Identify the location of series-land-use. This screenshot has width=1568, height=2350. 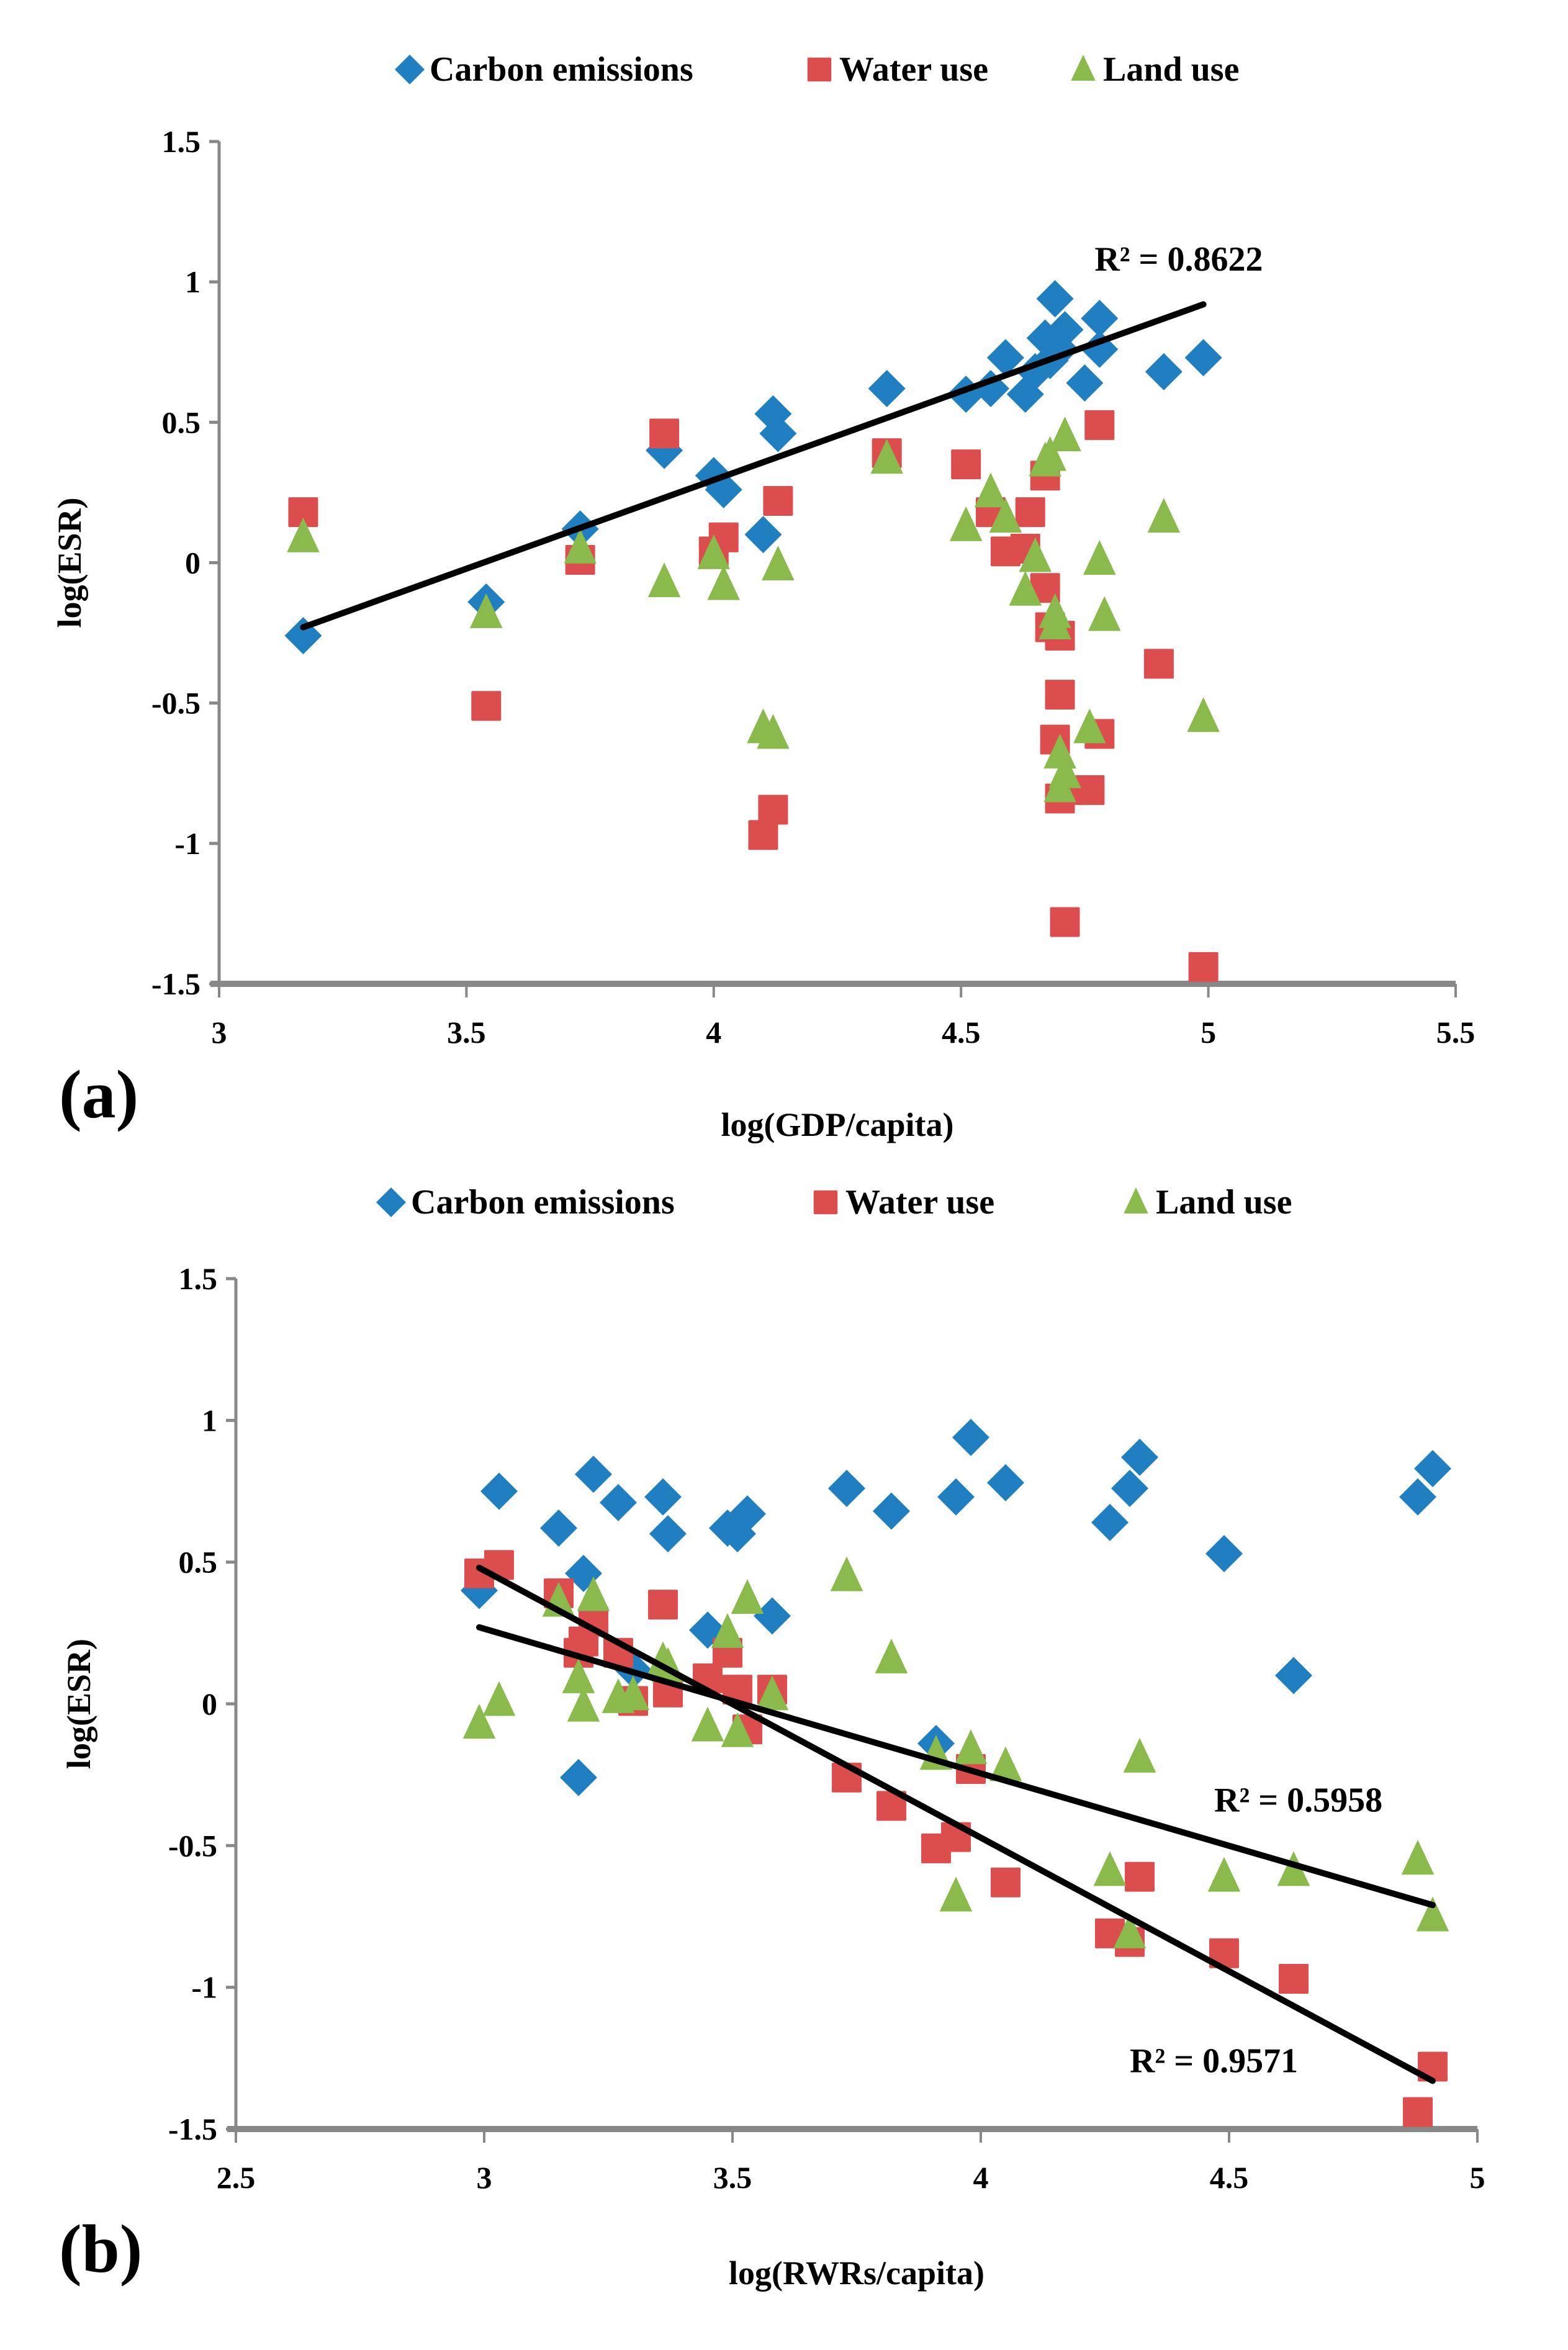
(955, 1752).